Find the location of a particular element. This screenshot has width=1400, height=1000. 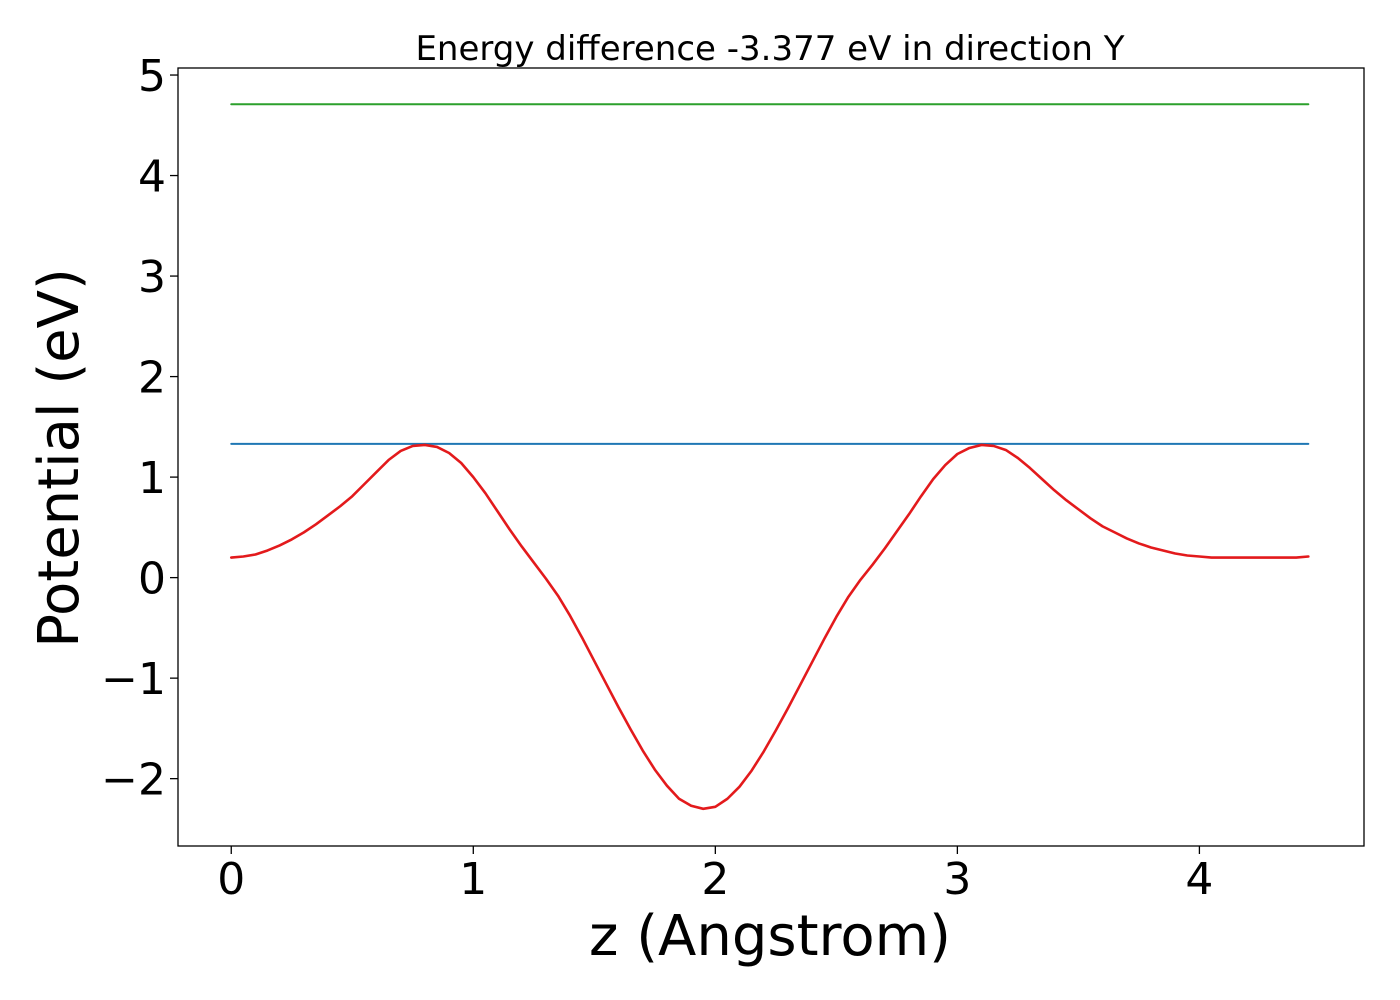

x-tick-label: 1 is located at coordinates (473, 879).